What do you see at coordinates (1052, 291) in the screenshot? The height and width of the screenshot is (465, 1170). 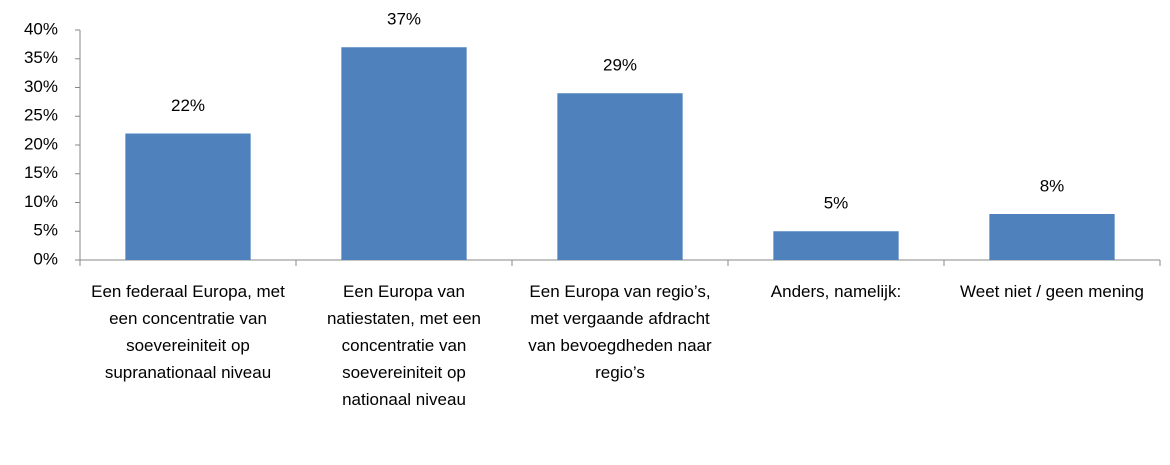 I see `x-tick-label: Weet niet / geen mening` at bounding box center [1052, 291].